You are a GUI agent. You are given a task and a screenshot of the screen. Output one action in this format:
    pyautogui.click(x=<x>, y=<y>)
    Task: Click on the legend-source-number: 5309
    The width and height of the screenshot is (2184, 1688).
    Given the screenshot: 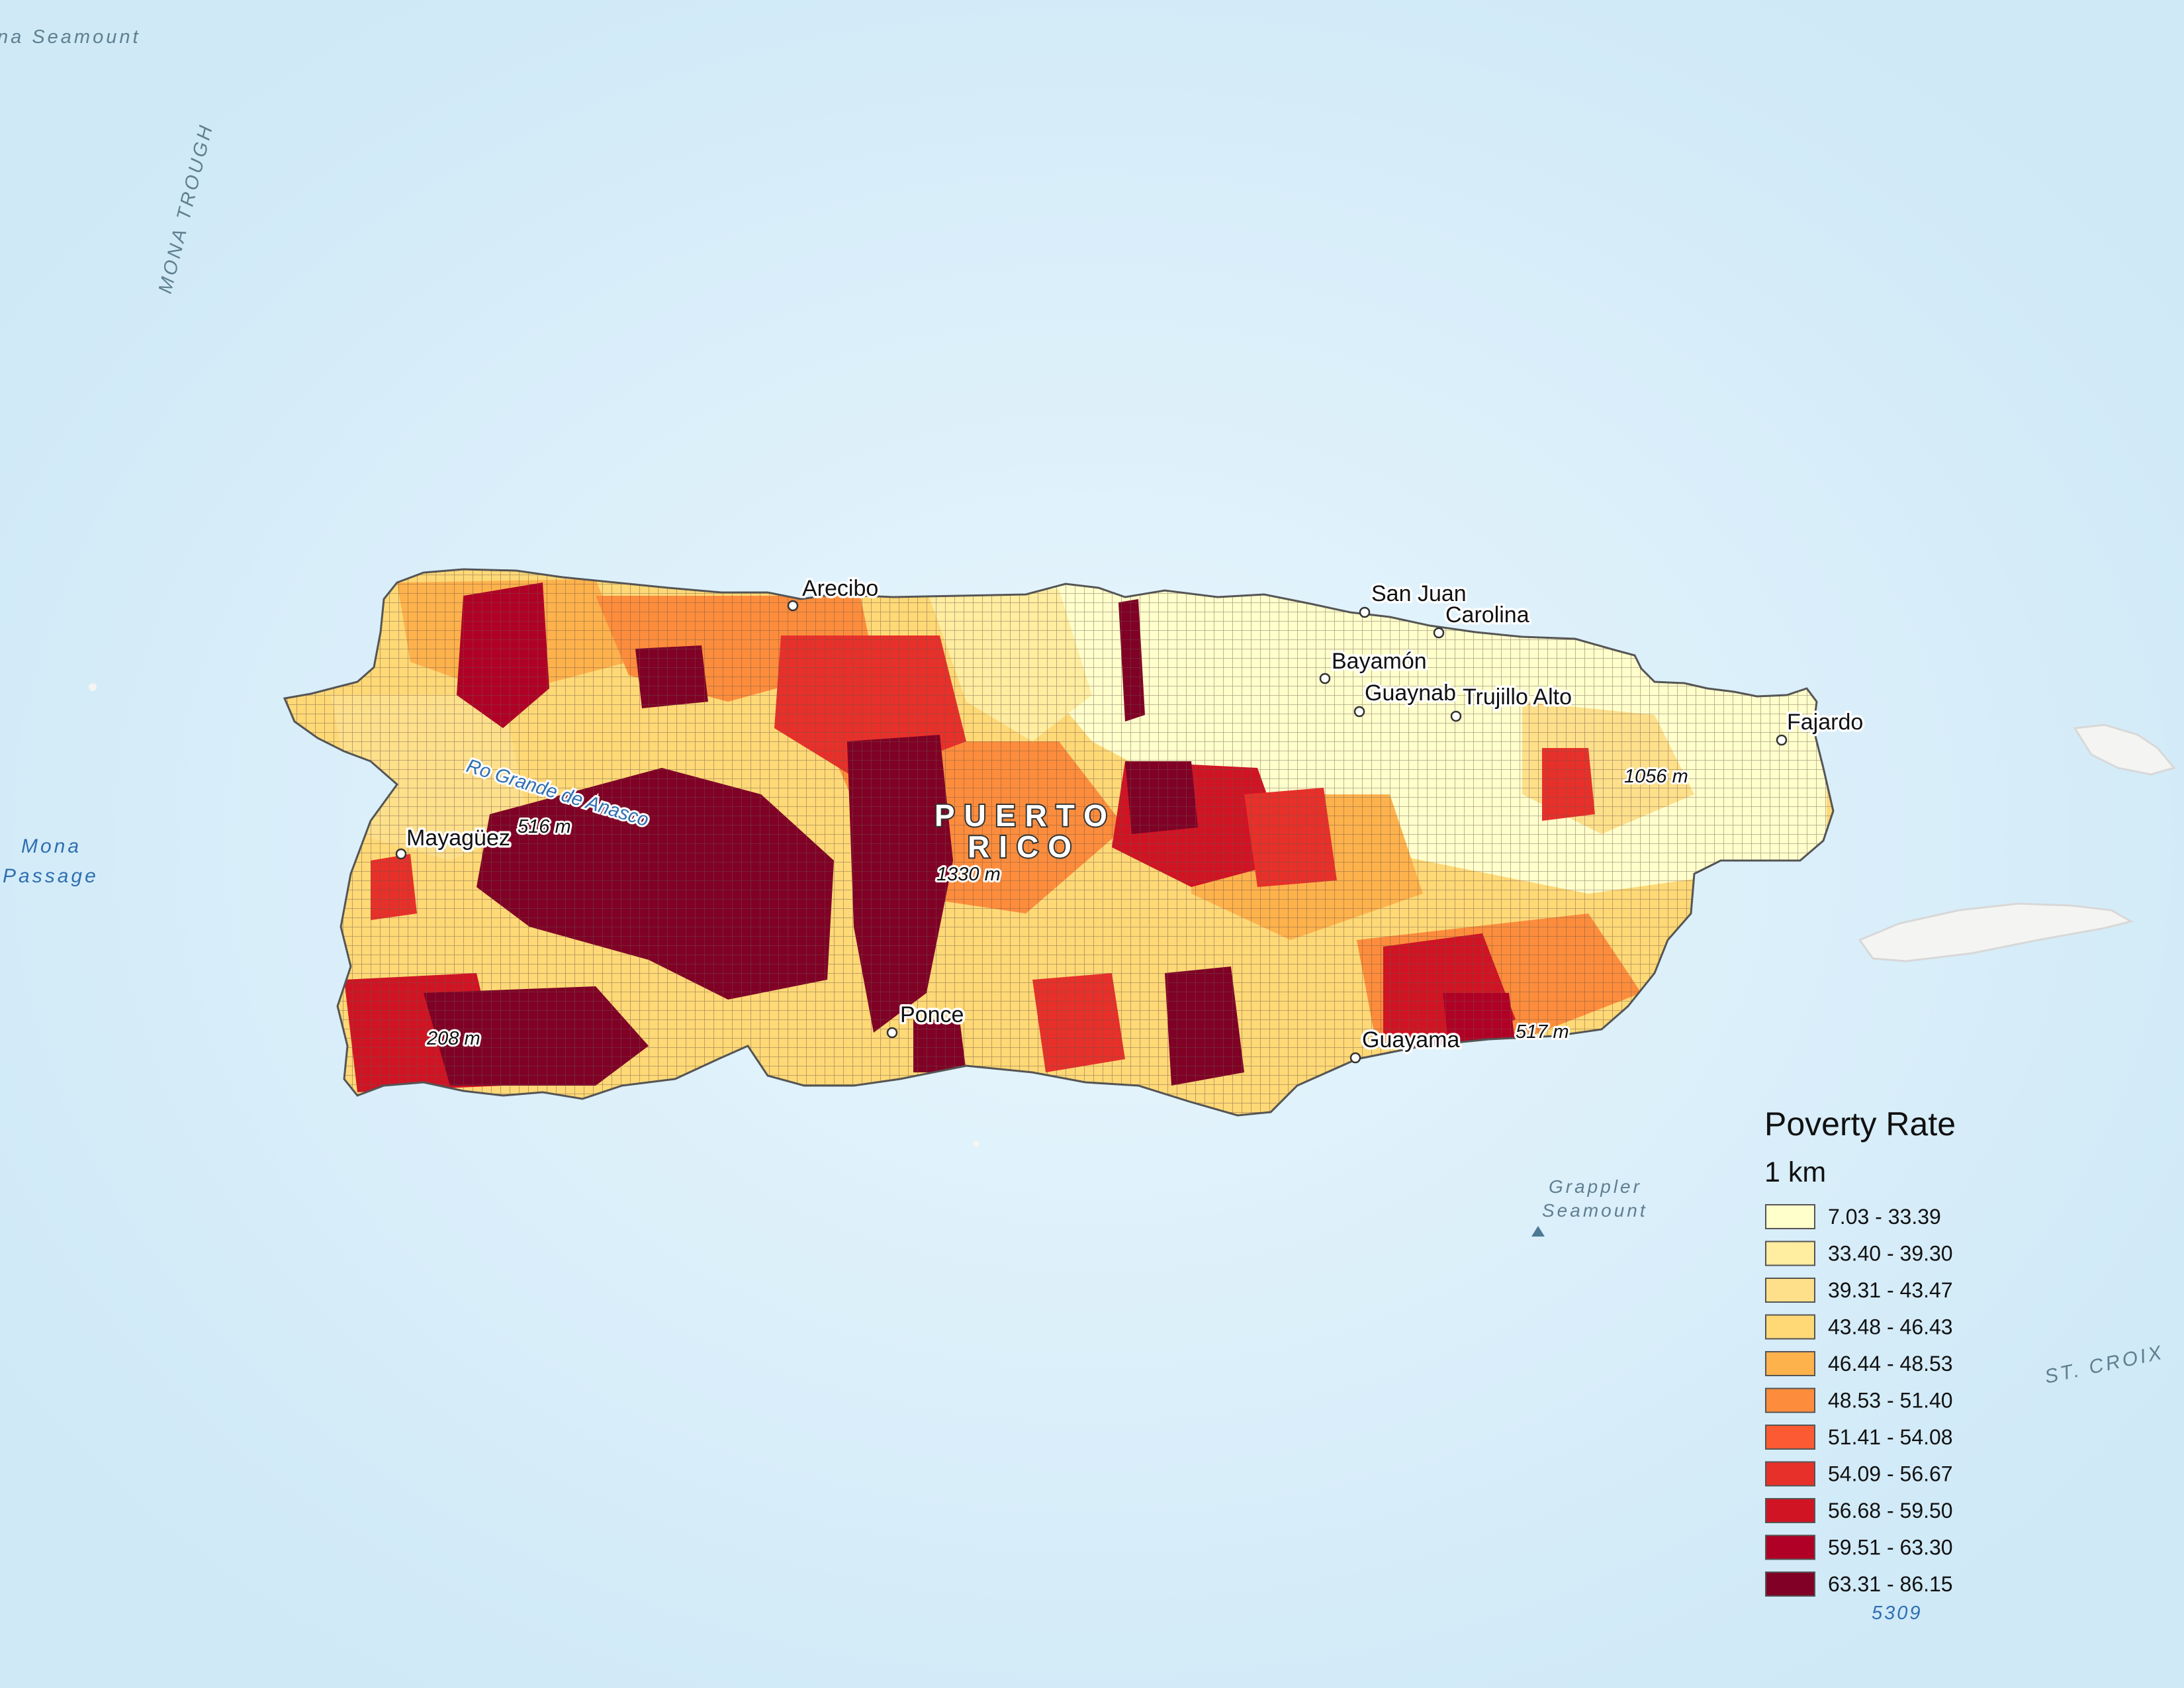 What is the action you would take?
    pyautogui.click(x=1897, y=1614)
    